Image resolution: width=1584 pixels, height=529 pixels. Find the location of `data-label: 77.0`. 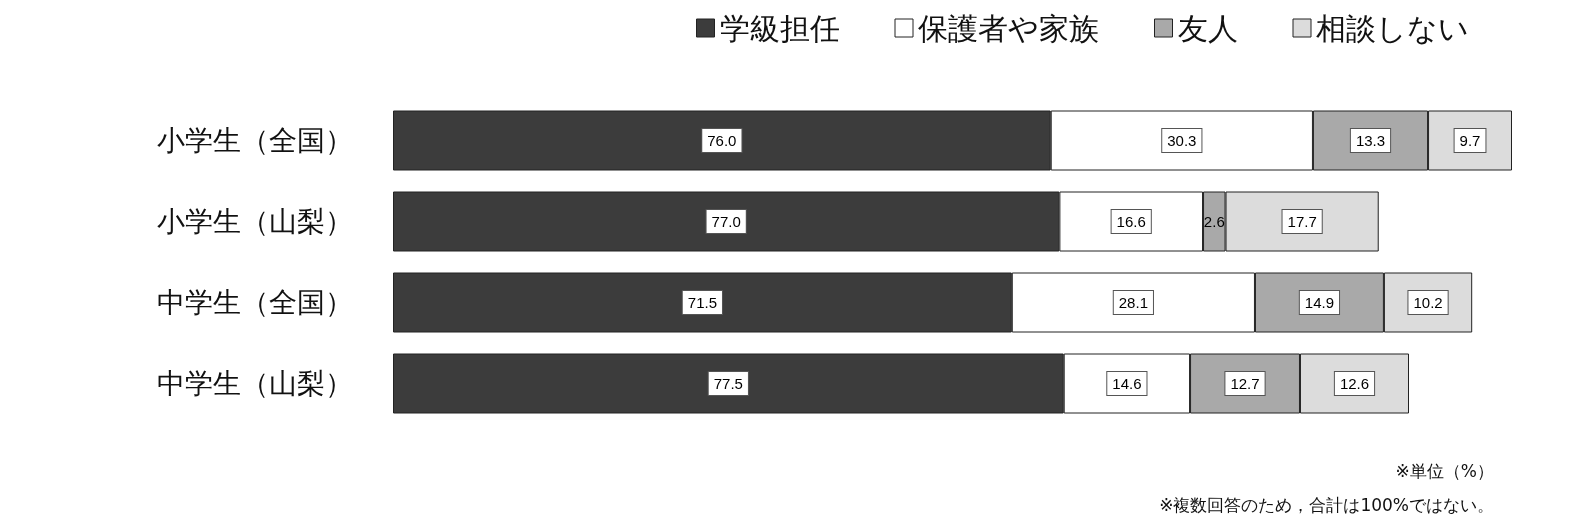

data-label: 77.0 is located at coordinates (726, 221).